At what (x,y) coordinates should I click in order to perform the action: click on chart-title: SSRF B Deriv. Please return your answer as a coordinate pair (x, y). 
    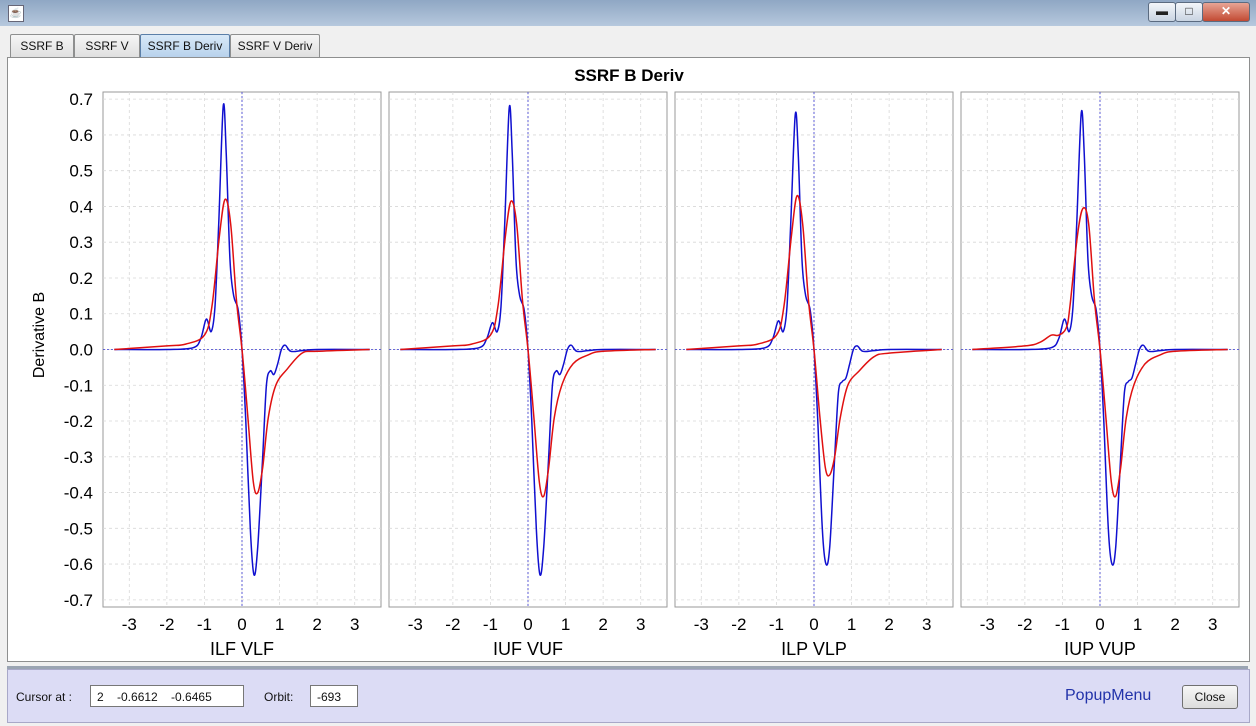
    Looking at the image, I should click on (629, 75).